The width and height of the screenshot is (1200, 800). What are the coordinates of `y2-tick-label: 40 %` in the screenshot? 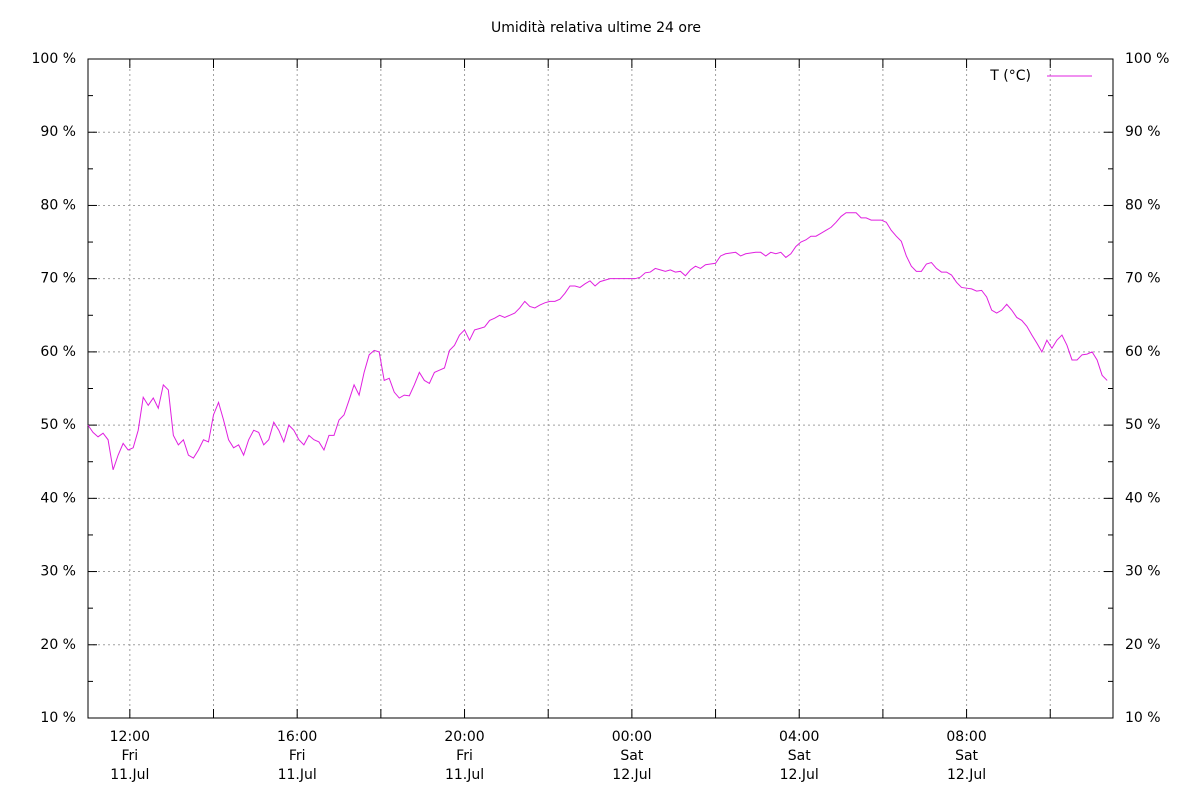 It's located at (1143, 498).